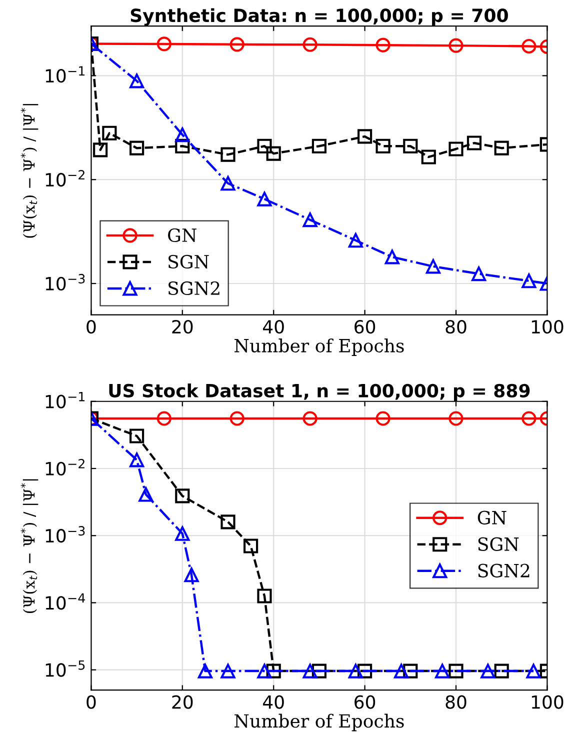 The height and width of the screenshot is (746, 570). I want to click on chart-title: US Stock Dataset 1, n = 100,000; p = 889, so click(319, 392).